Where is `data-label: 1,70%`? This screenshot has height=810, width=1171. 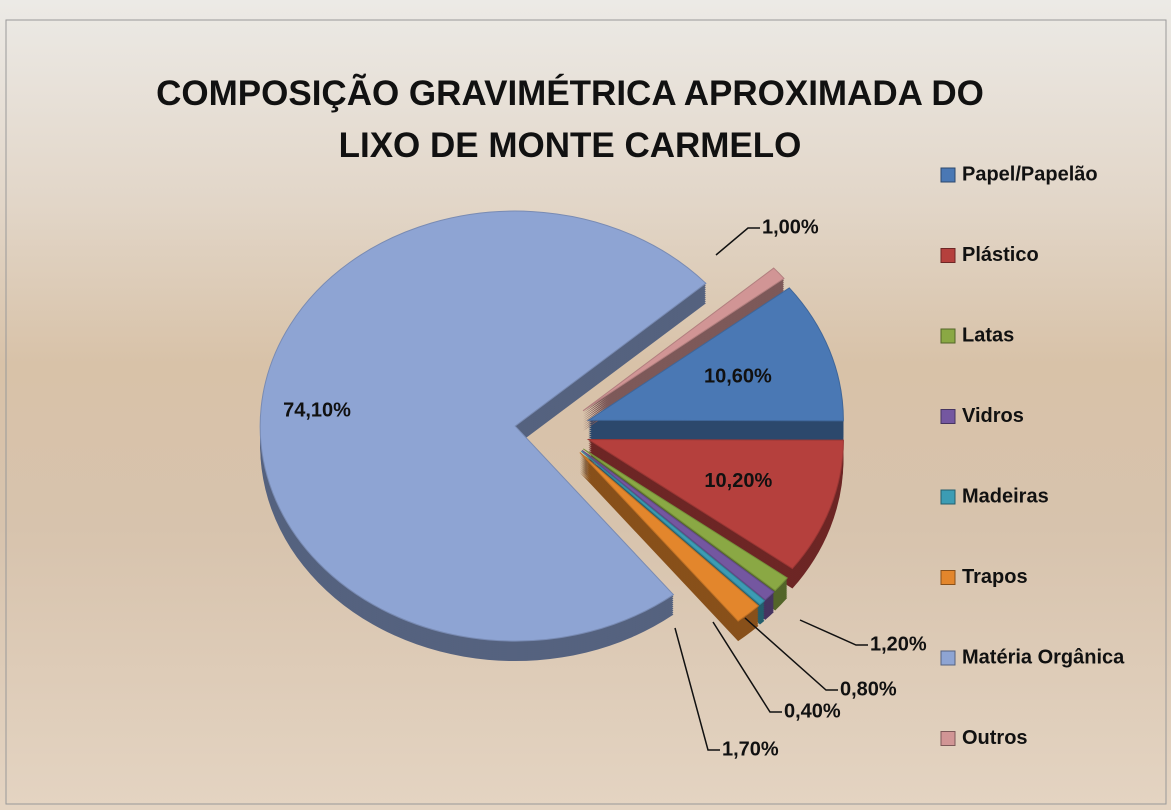 data-label: 1,70% is located at coordinates (750, 749).